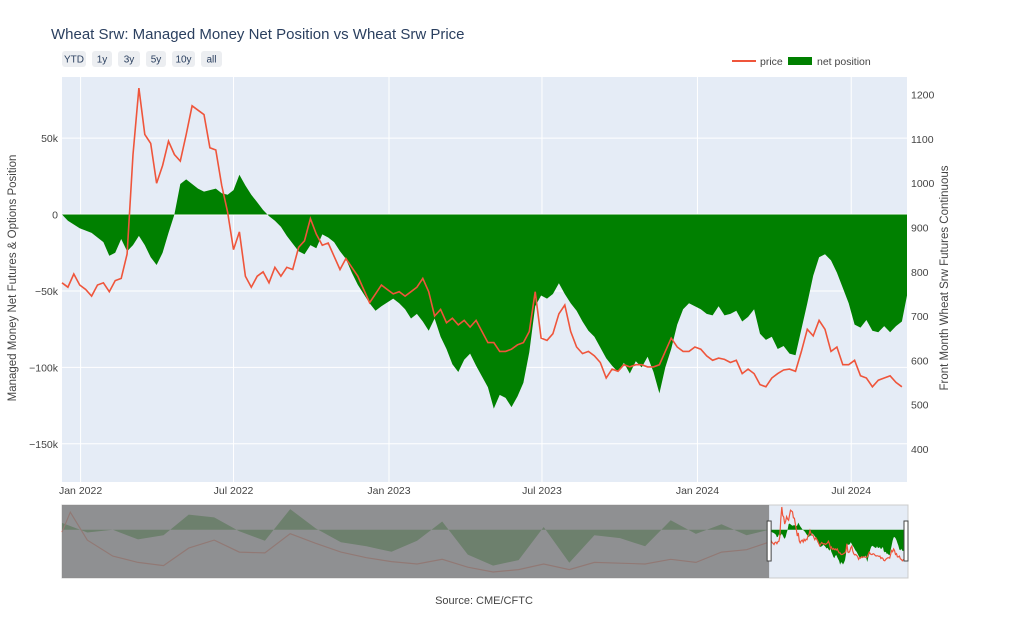 This screenshot has height=641, width=1024. Describe the element at coordinates (844, 62) in the screenshot. I see `legend-net-position-label: net position` at that location.